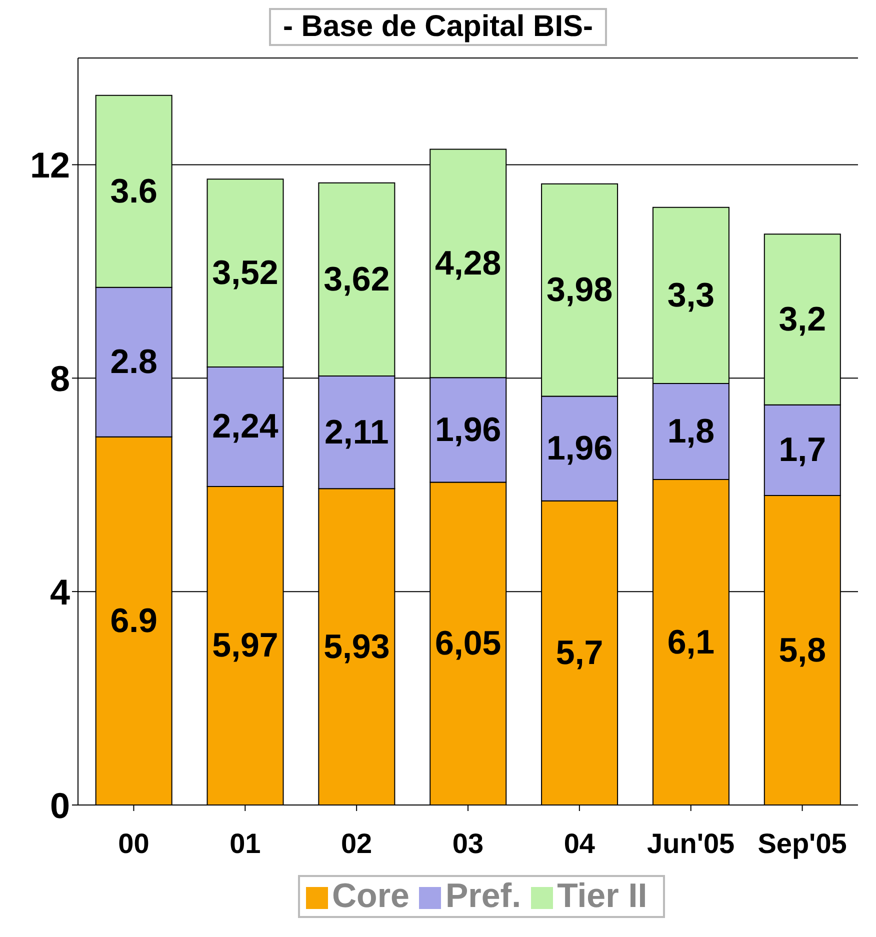  I want to click on data-label: 5,8, so click(802, 650).